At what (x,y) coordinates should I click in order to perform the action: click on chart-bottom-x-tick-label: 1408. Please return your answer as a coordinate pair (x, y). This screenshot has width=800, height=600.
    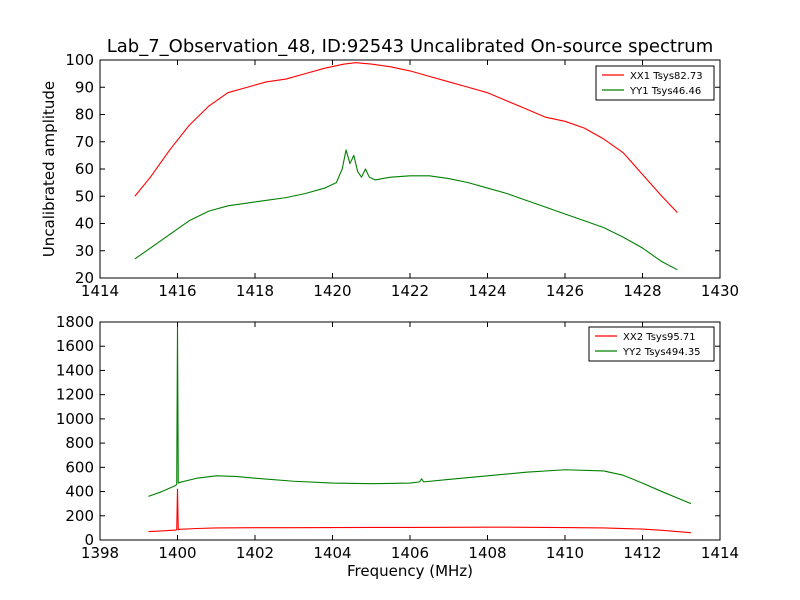
    Looking at the image, I should click on (487, 553).